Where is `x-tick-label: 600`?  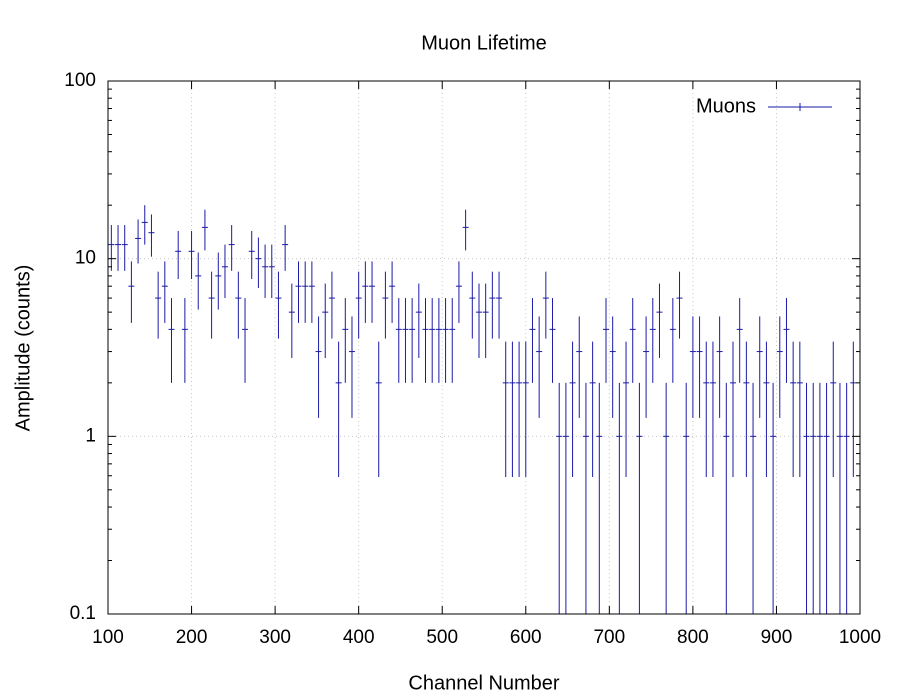 x-tick-label: 600 is located at coordinates (526, 637).